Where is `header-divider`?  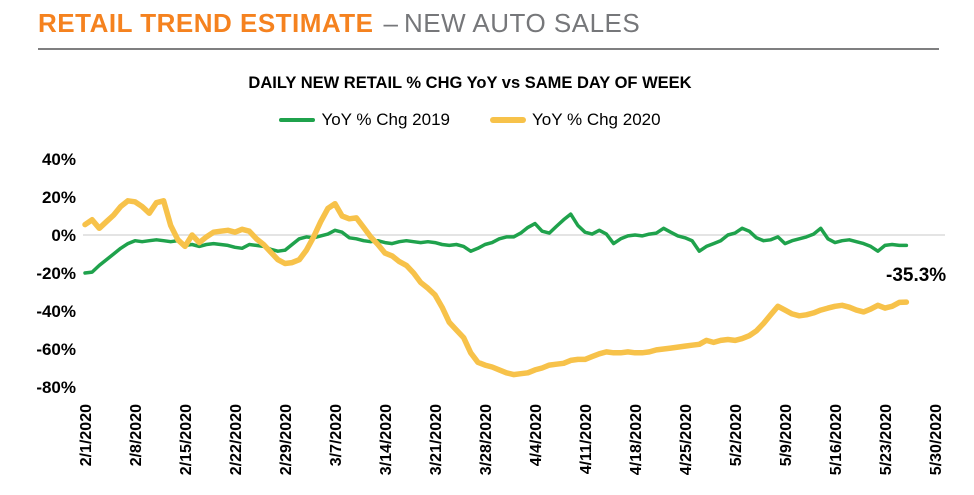
header-divider is located at coordinates (488, 49).